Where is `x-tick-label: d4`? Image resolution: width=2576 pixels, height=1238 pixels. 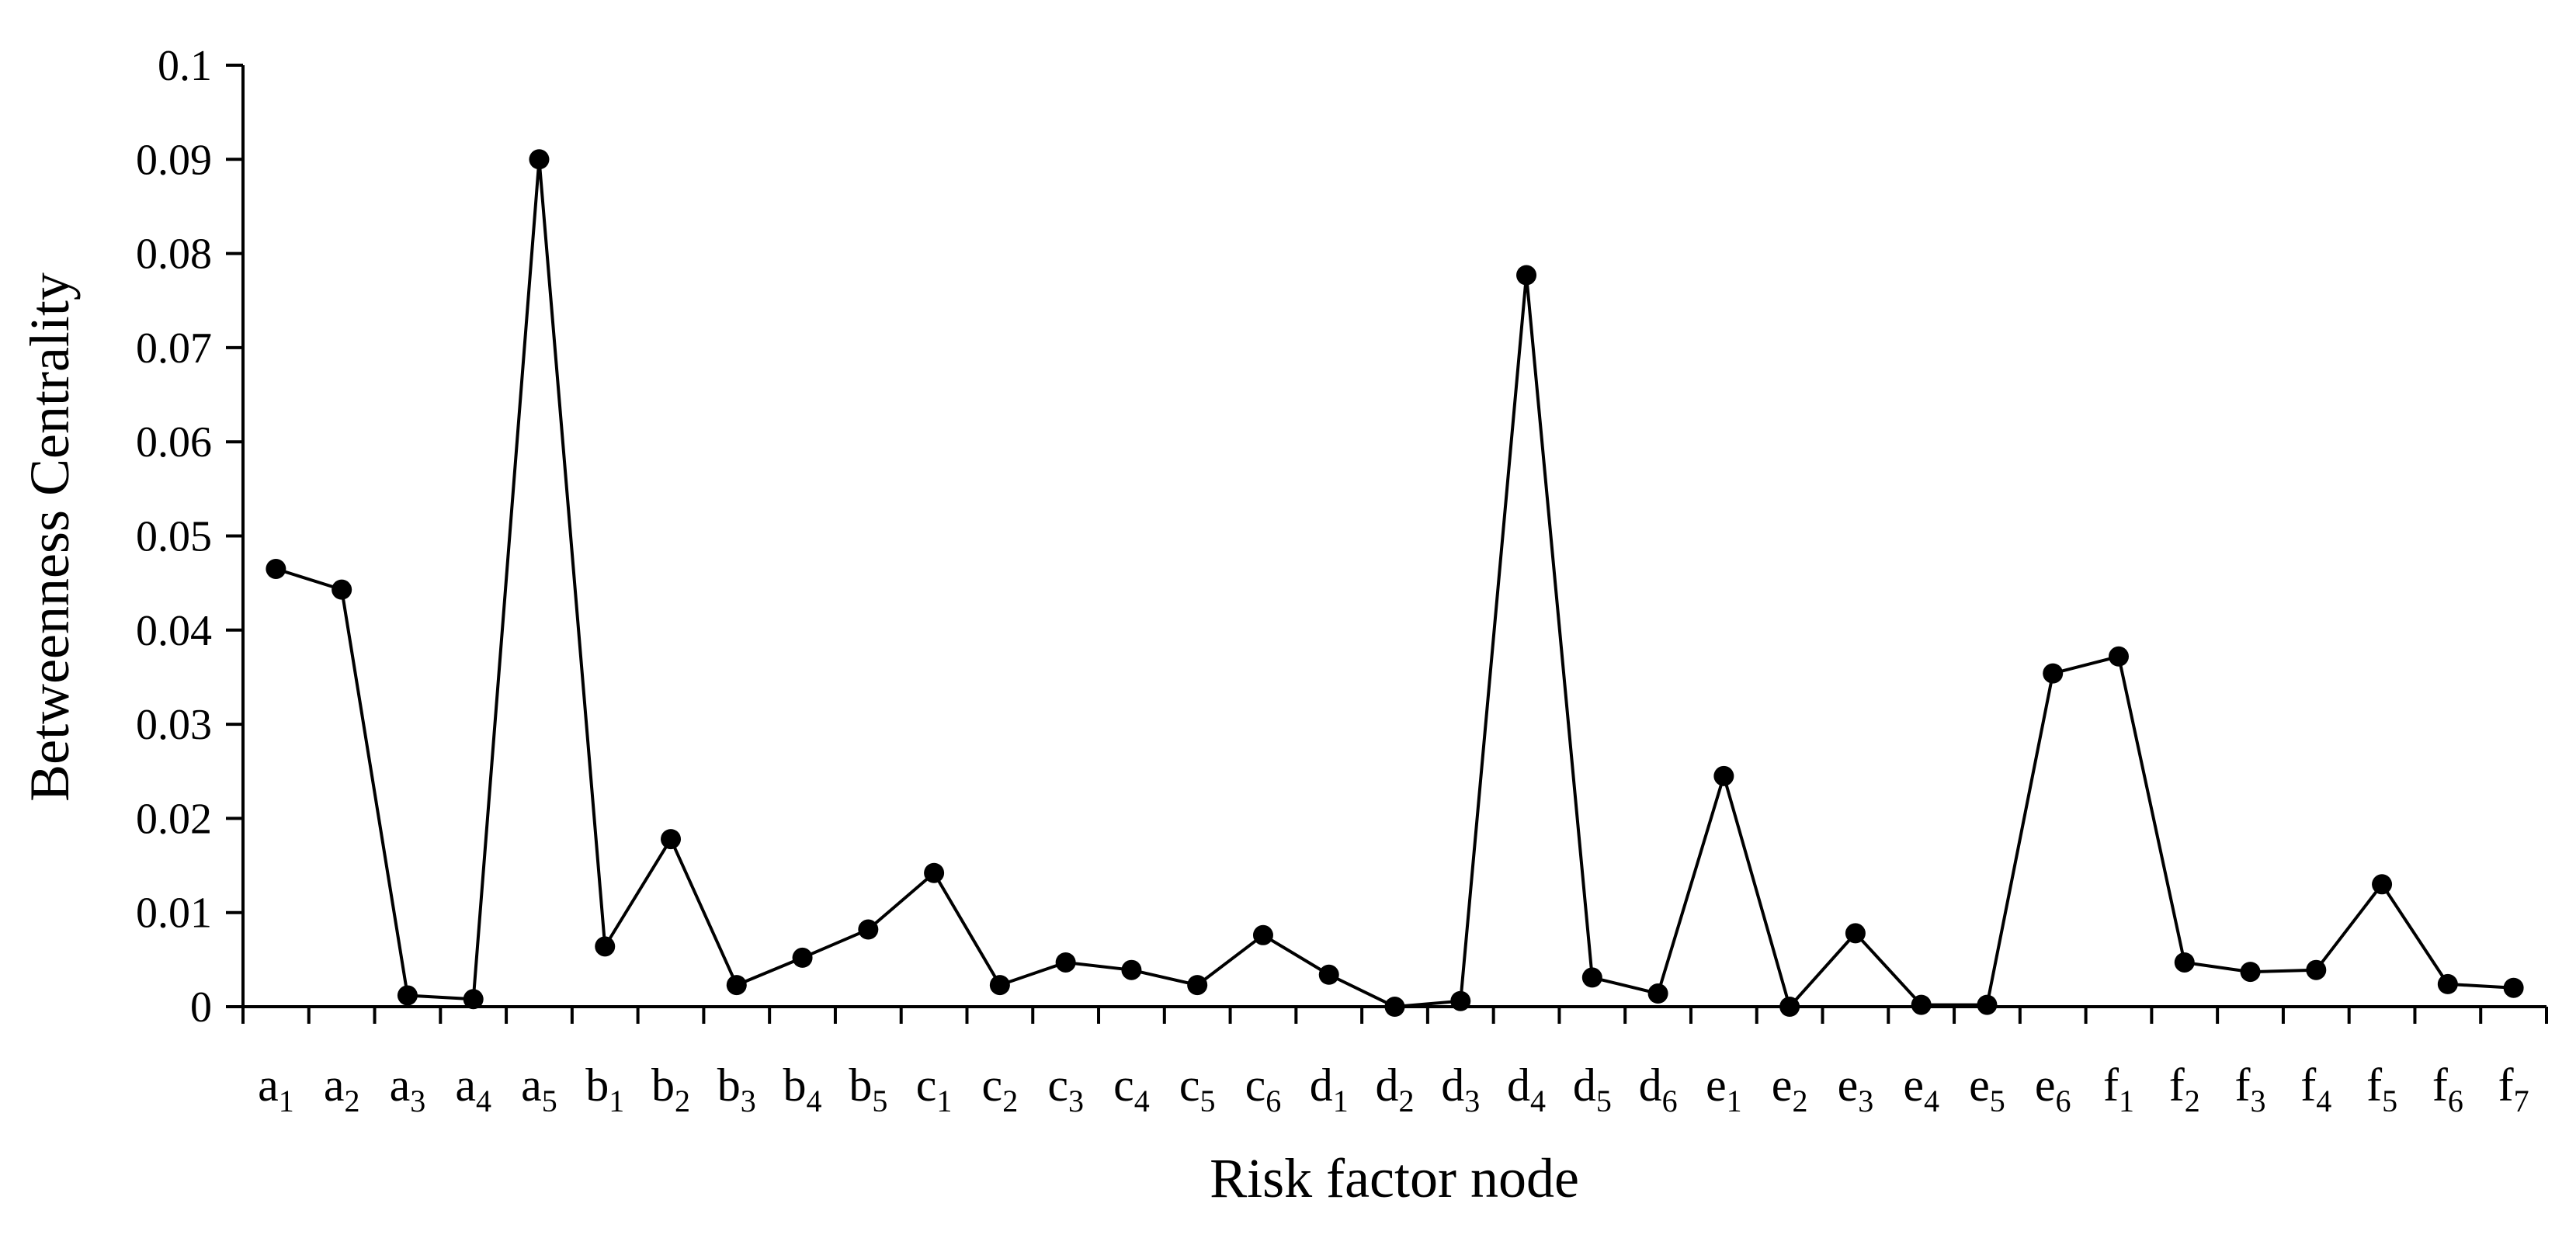
x-tick-label: d4 is located at coordinates (1526, 1088).